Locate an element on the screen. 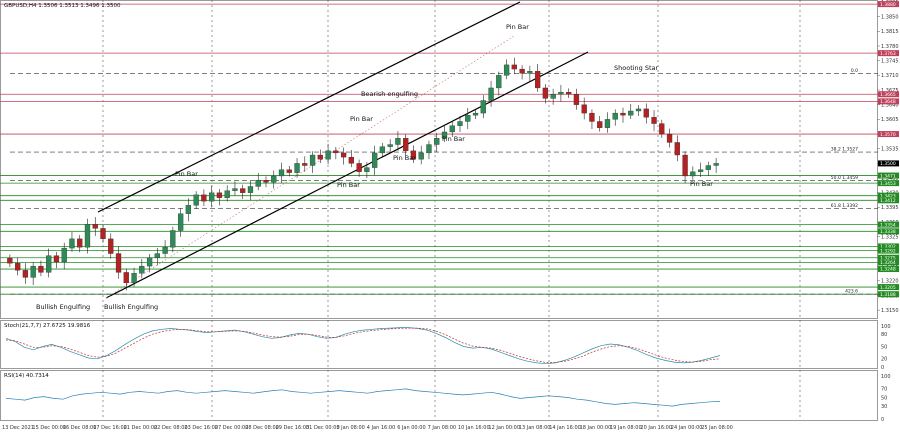 This screenshot has width=900, height=433. price-tick-21: 1.3150 is located at coordinates (890, 311).